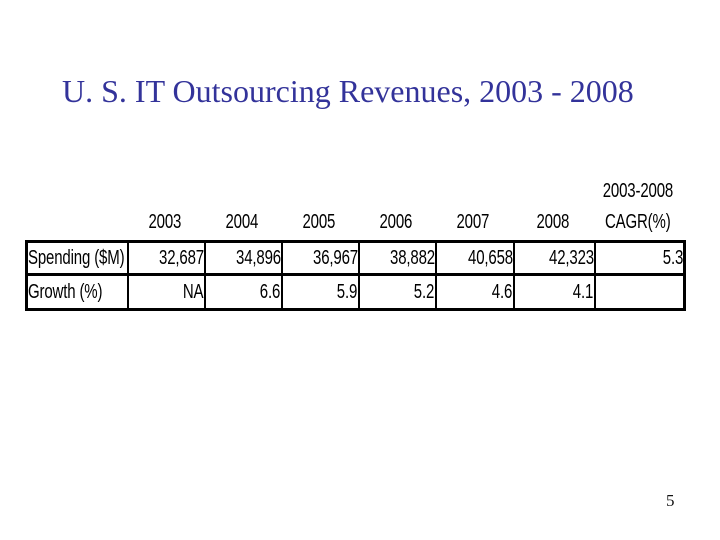 Image resolution: width=720 pixels, height=540 pixels. Describe the element at coordinates (397, 292) in the screenshot. I see `value-cell: 5.2` at that location.